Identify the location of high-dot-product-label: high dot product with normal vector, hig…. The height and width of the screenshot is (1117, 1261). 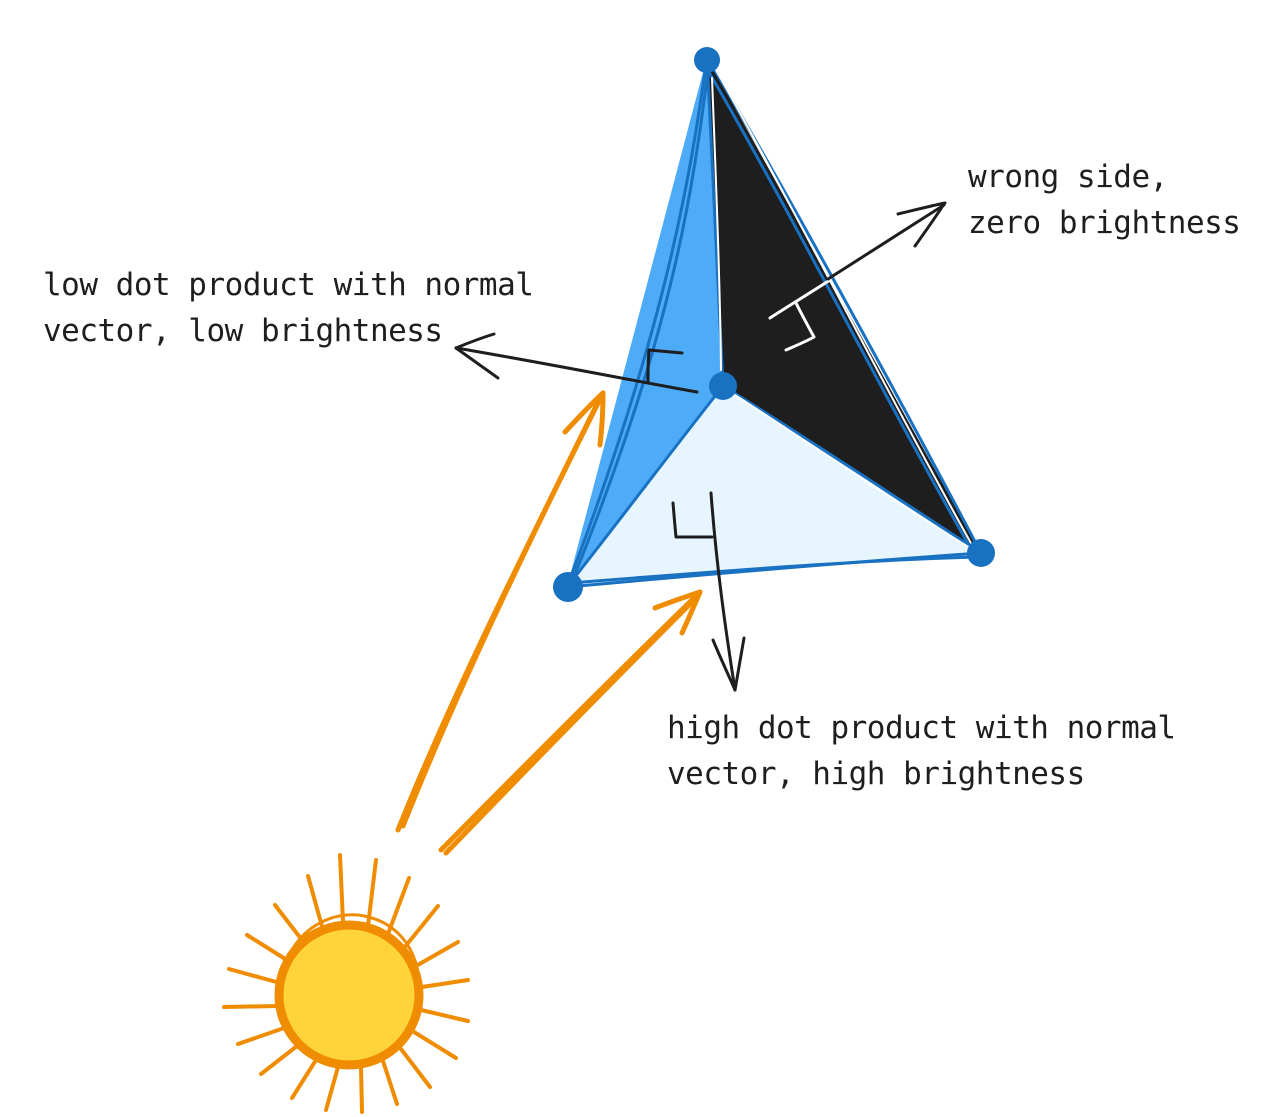
(921, 751).